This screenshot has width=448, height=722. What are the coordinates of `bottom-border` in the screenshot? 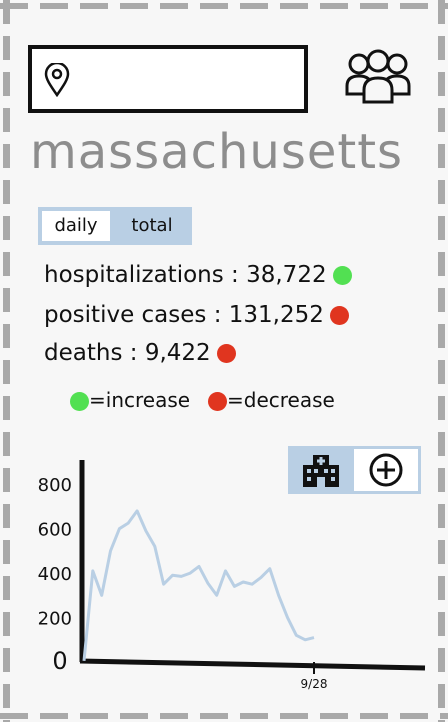 It's located at (224, 716).